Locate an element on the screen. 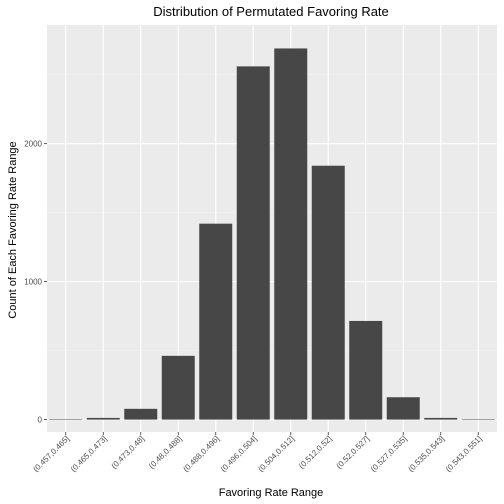 Image resolution: width=504 pixels, height=504 pixels. x-tick-label: (0.535,0.543] is located at coordinates (426, 454).